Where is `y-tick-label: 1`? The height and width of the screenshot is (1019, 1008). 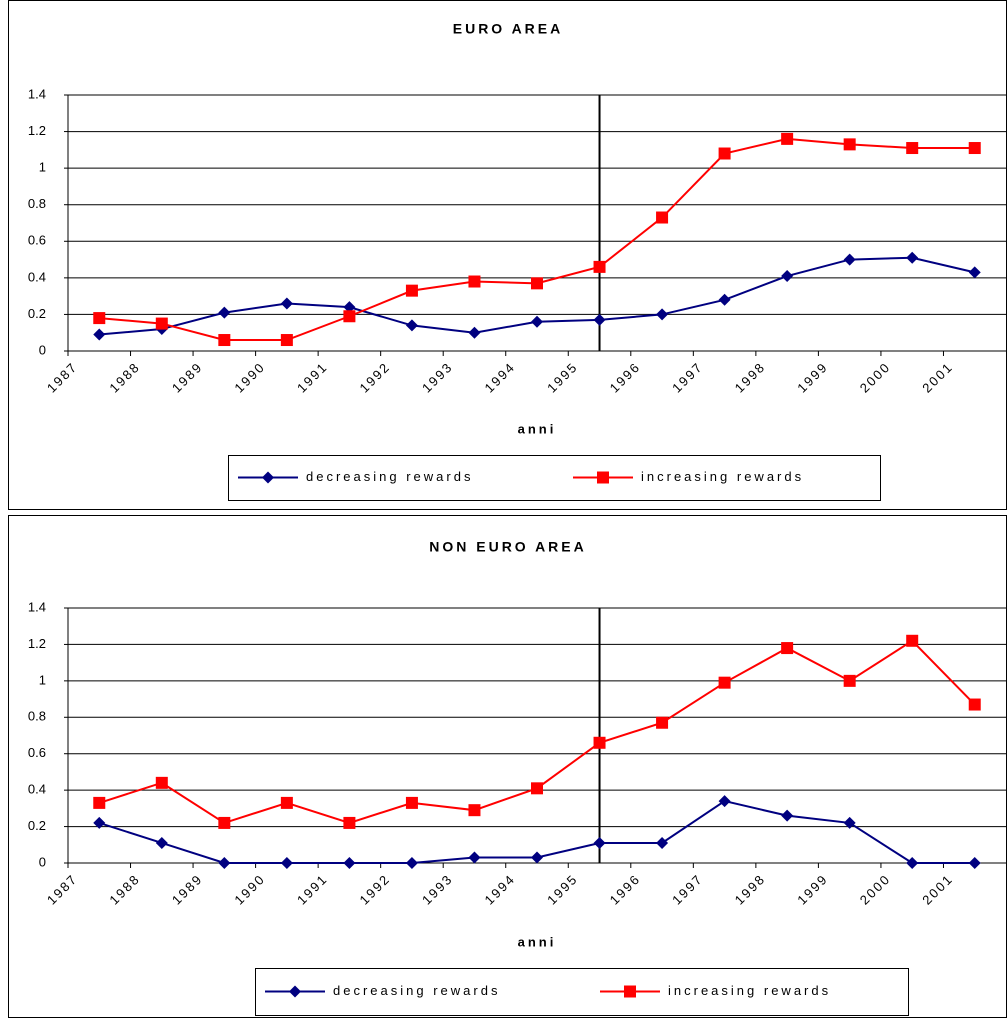 y-tick-label: 1 is located at coordinates (42, 679).